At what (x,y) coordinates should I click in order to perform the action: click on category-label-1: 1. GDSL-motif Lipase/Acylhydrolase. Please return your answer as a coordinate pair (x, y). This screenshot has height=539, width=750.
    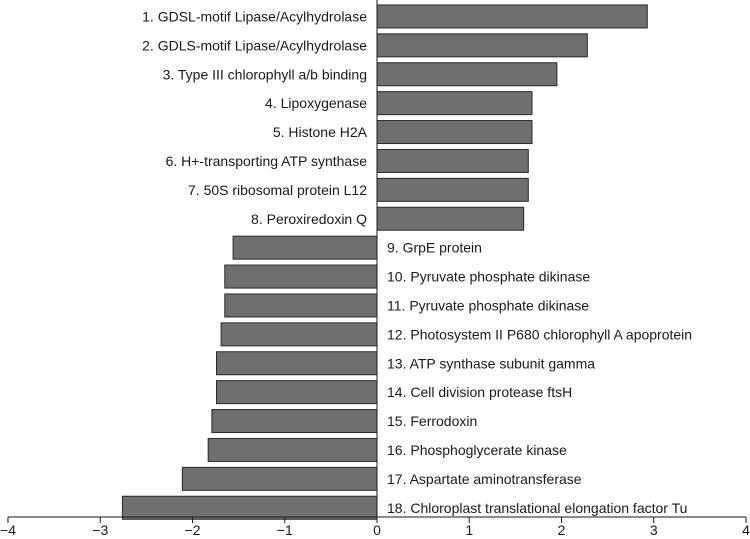
    Looking at the image, I should click on (254, 16).